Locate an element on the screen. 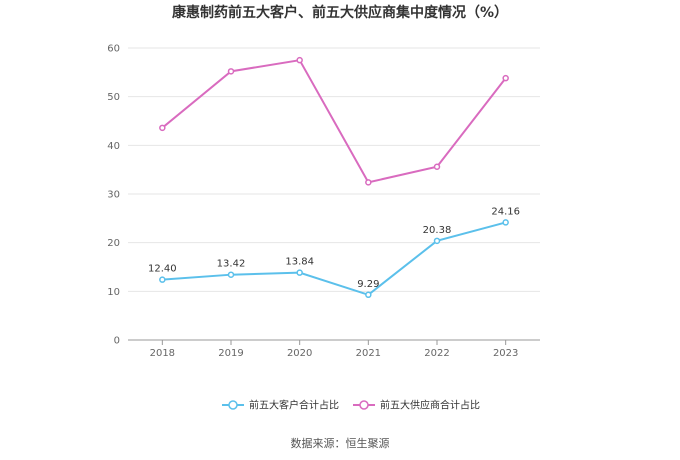 The image size is (680, 460). y-tick-label: 60 is located at coordinates (113, 49).